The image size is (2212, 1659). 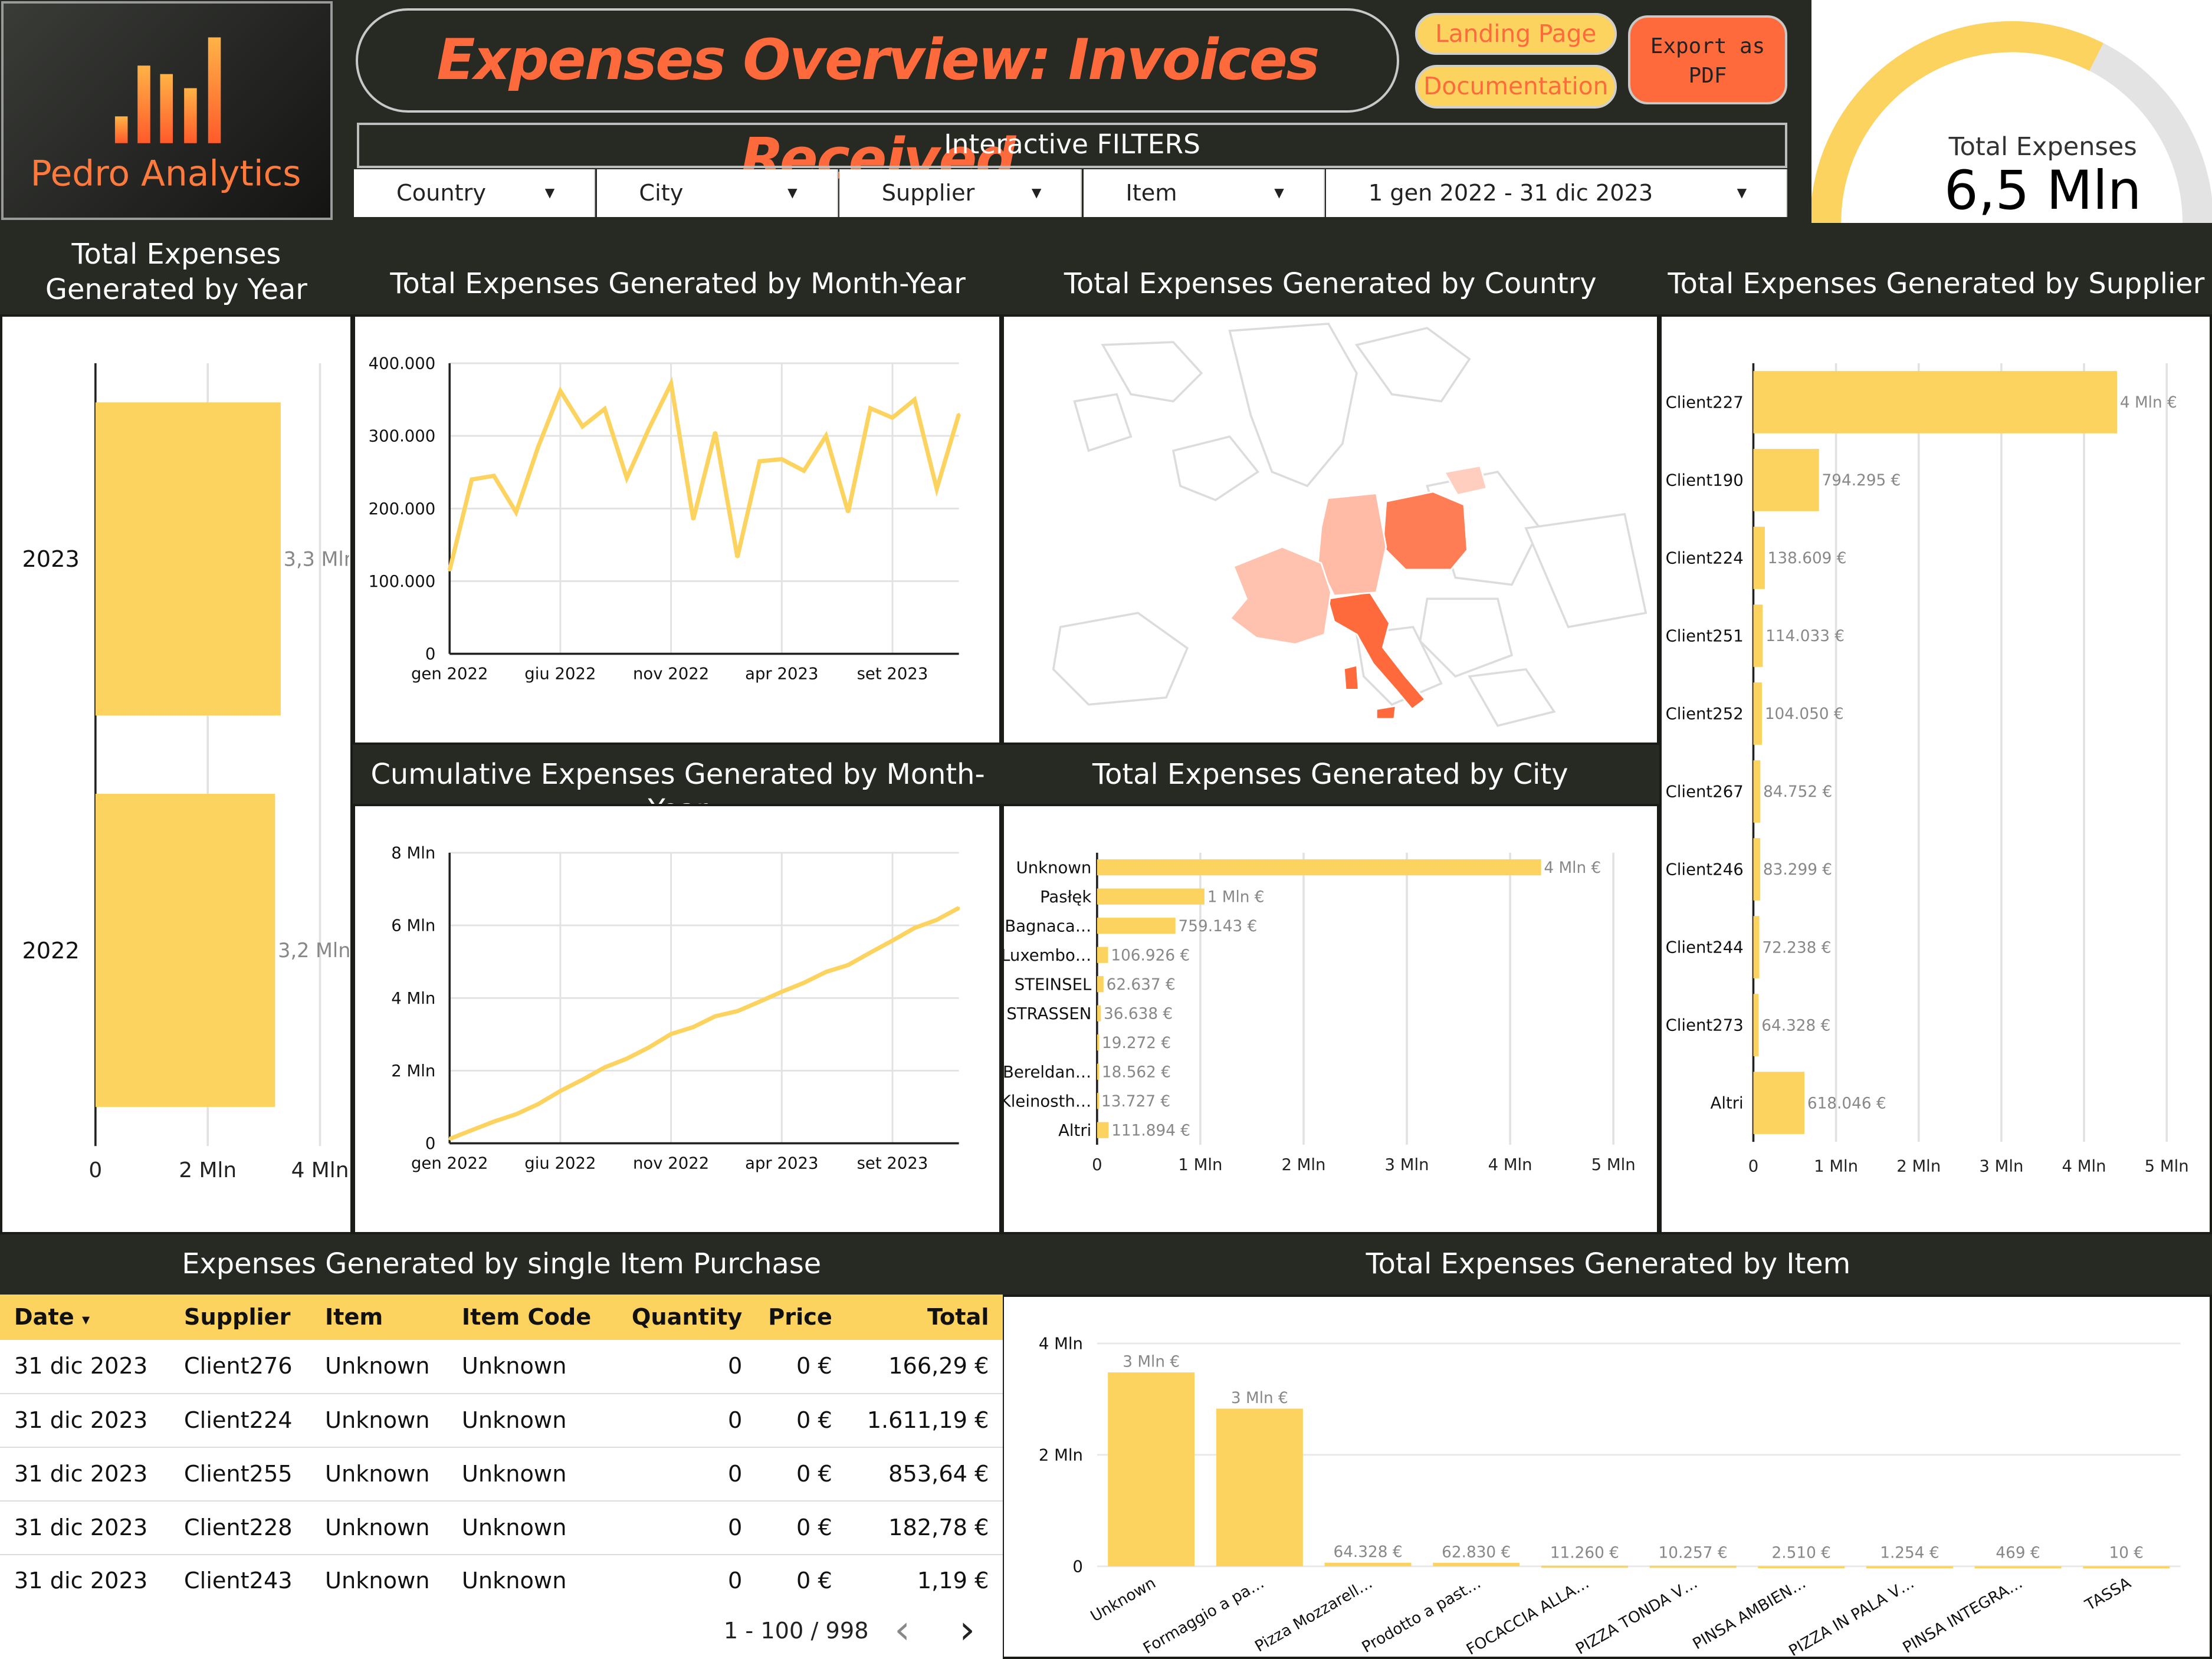 What do you see at coordinates (717, 193) in the screenshot?
I see `filter-city: City ▼` at bounding box center [717, 193].